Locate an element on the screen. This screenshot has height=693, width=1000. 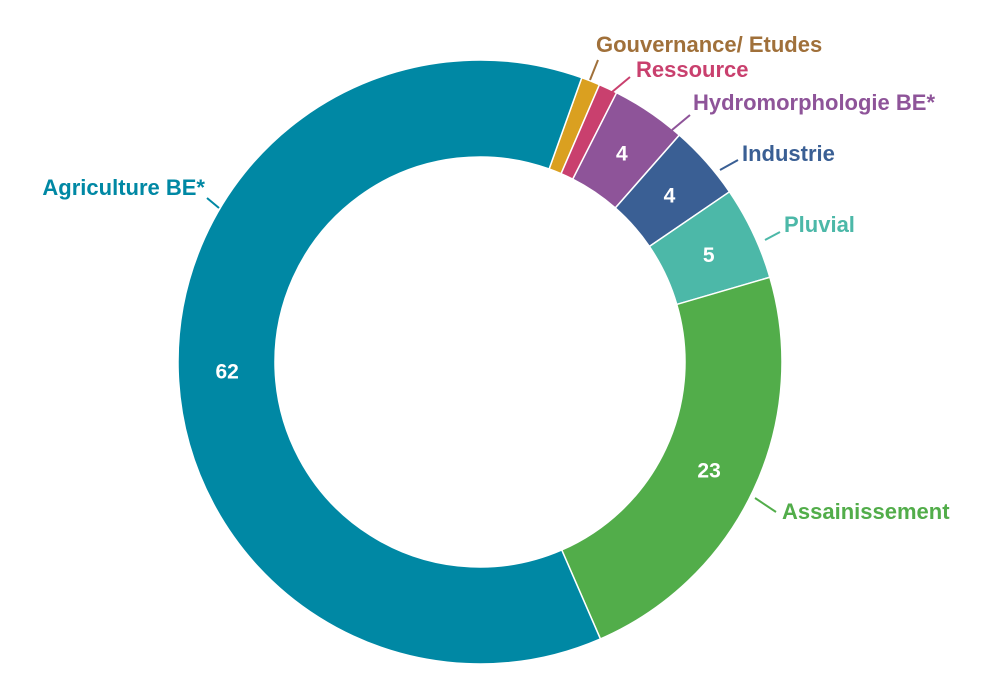
category-label-pluvial: Pluvial is located at coordinates (819, 224).